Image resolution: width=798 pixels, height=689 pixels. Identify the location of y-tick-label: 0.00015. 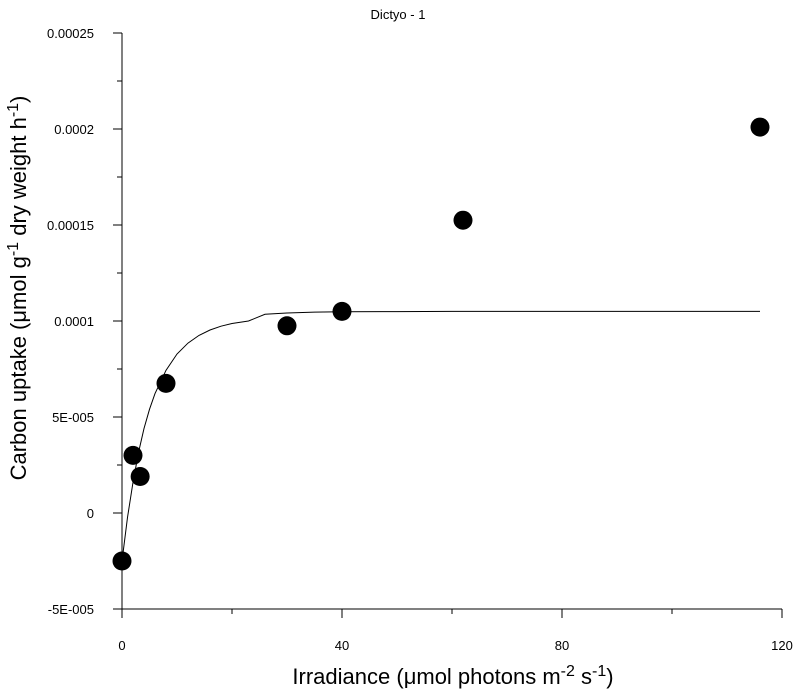
(70, 225).